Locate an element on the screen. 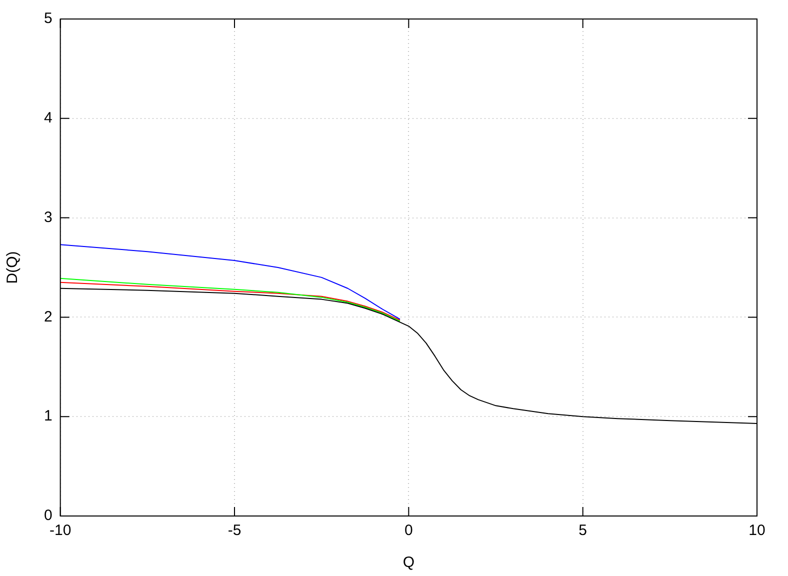 The width and height of the screenshot is (788, 576). x-tick-label: -10 is located at coordinates (61, 531).